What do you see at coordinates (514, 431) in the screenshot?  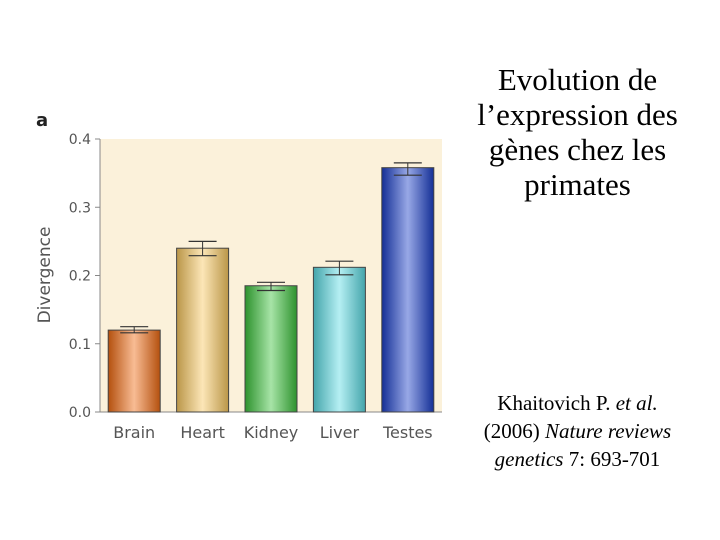 I see `citation-year: (2006)` at bounding box center [514, 431].